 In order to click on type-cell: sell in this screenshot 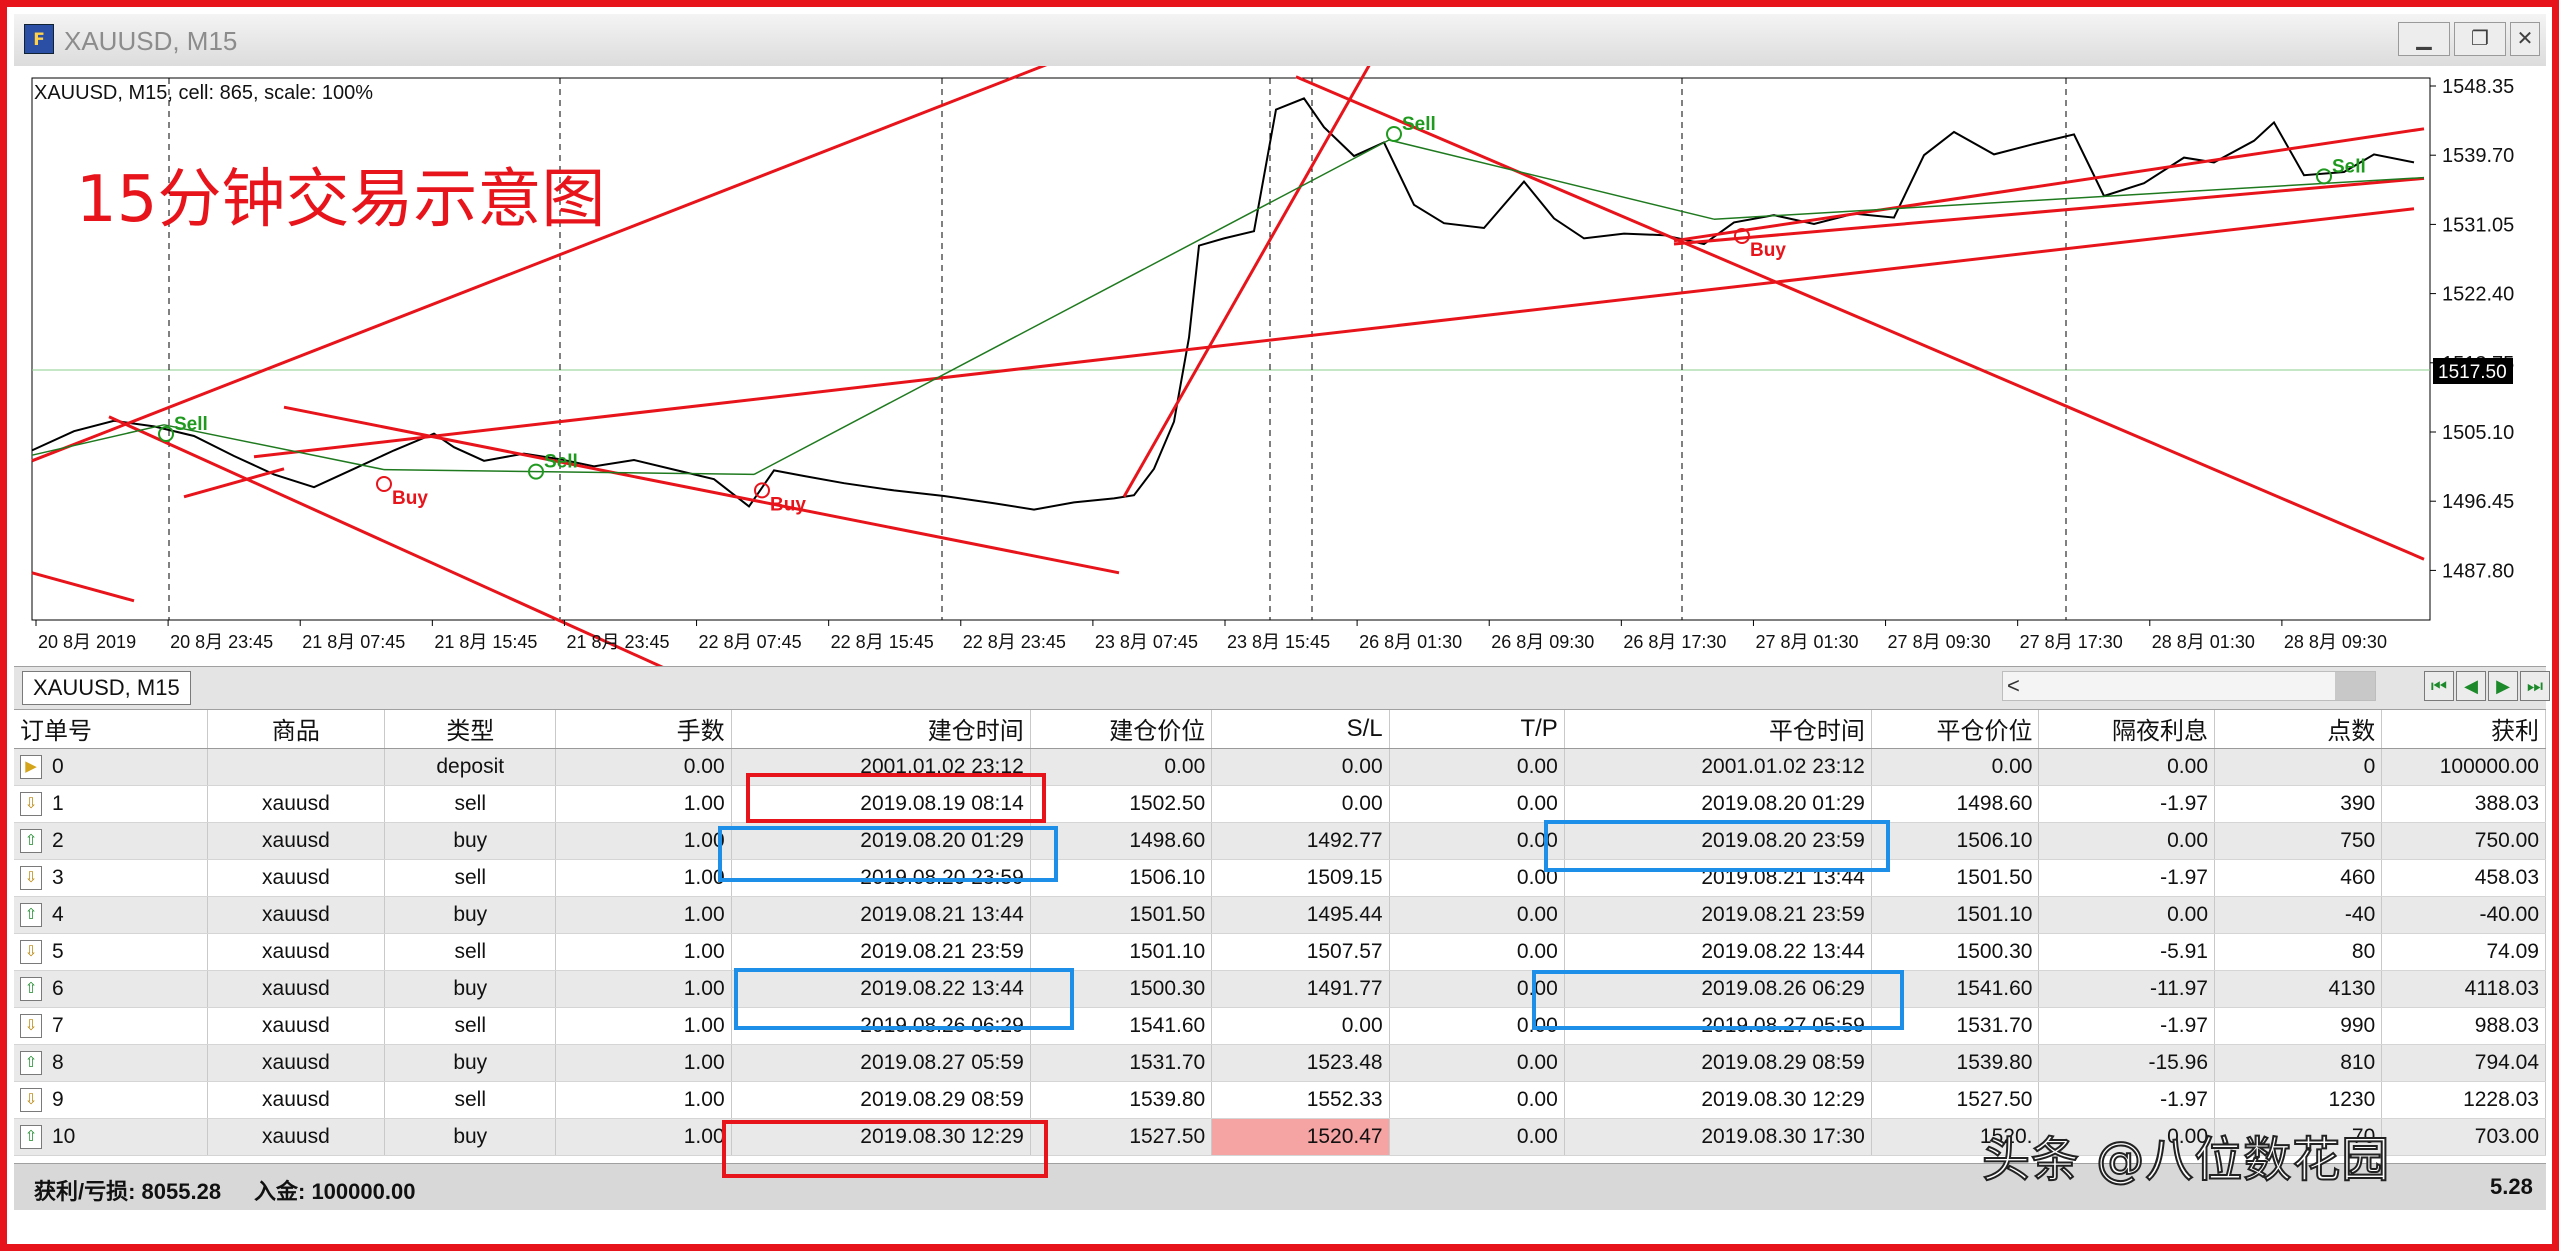, I will do `click(470, 804)`.